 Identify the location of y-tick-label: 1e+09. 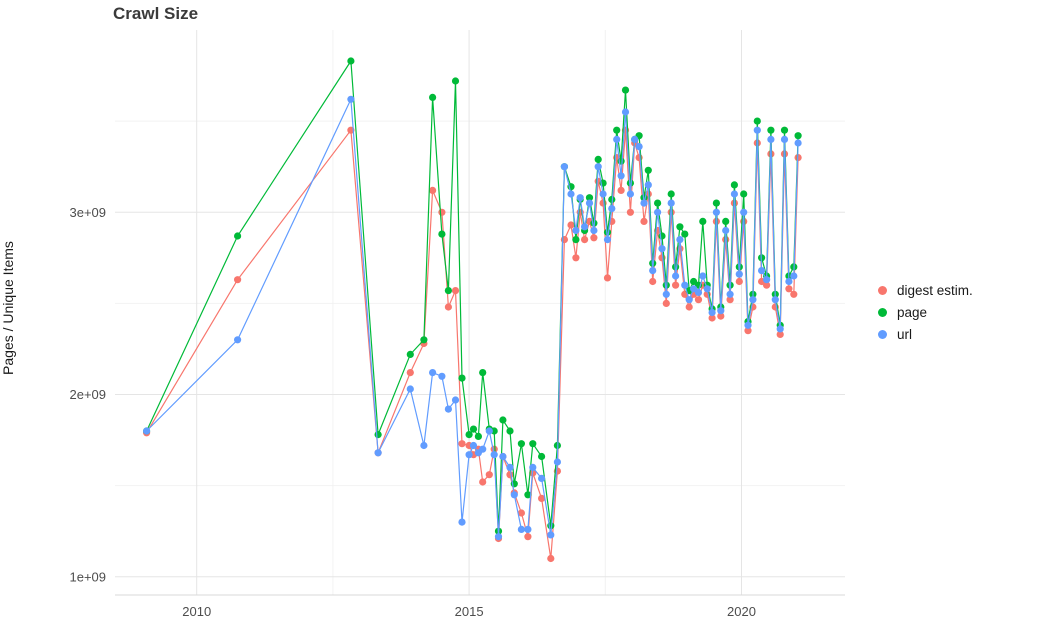
(87, 576).